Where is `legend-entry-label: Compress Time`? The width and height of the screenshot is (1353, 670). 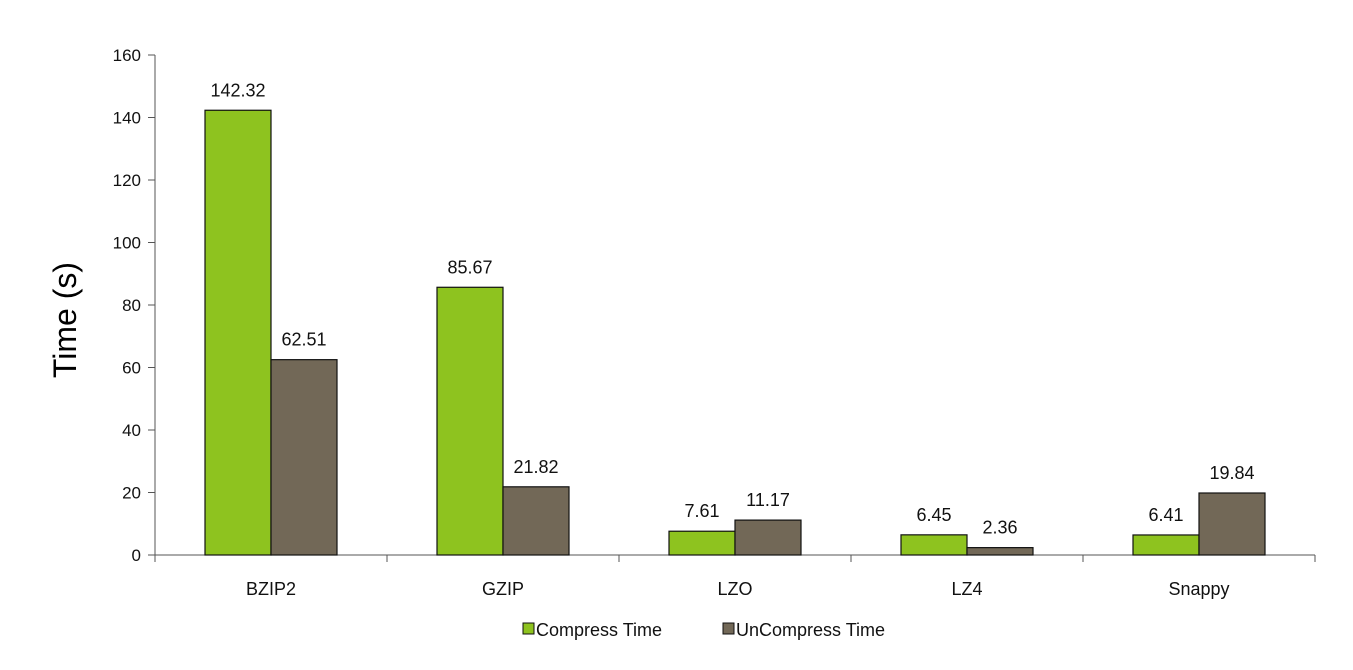 legend-entry-label: Compress Time is located at coordinates (599, 630).